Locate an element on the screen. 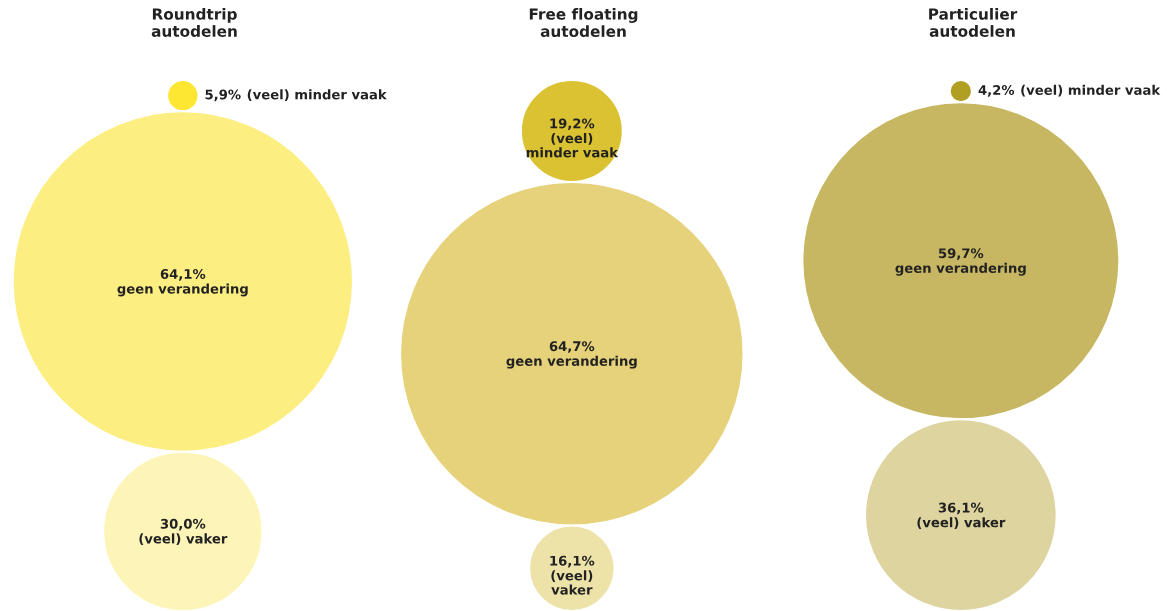  text: Particulier autodelen is located at coordinates (973, 22).